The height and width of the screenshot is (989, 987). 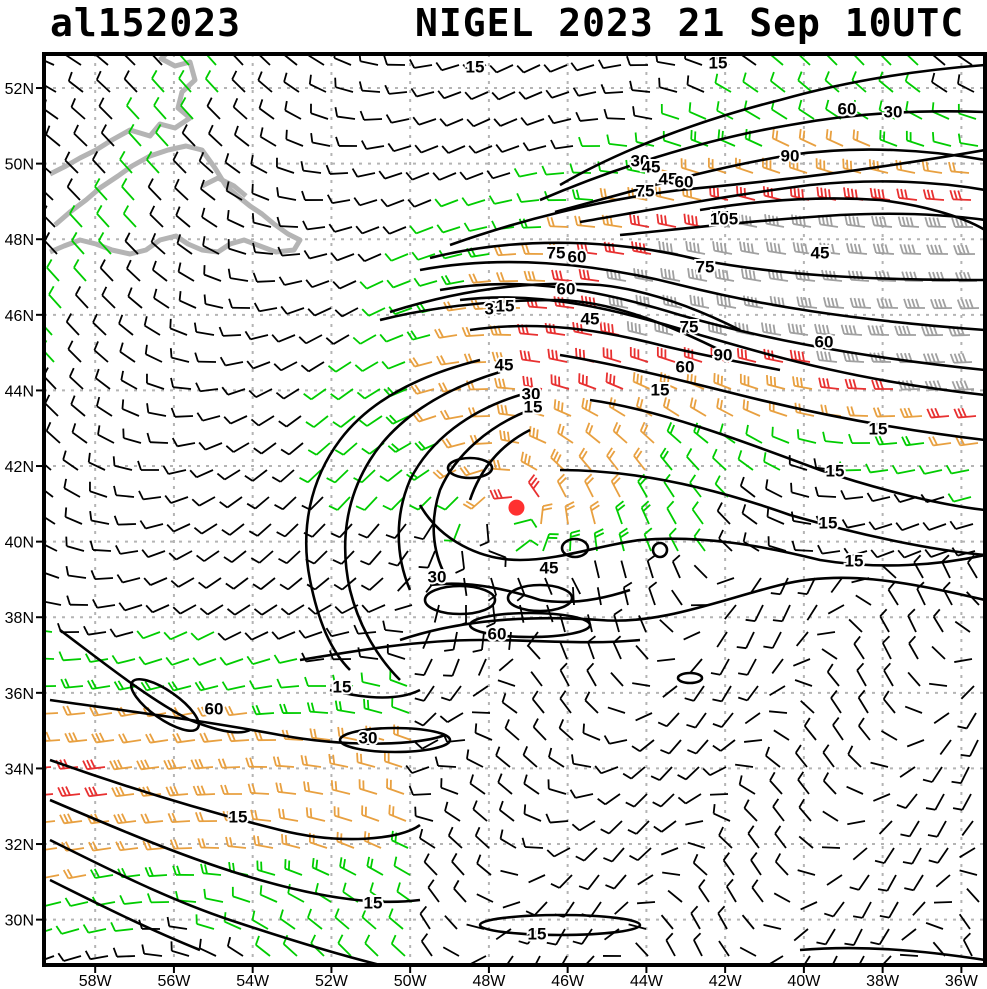 What do you see at coordinates (19, 921) in the screenshot?
I see `lat-label: 30N` at bounding box center [19, 921].